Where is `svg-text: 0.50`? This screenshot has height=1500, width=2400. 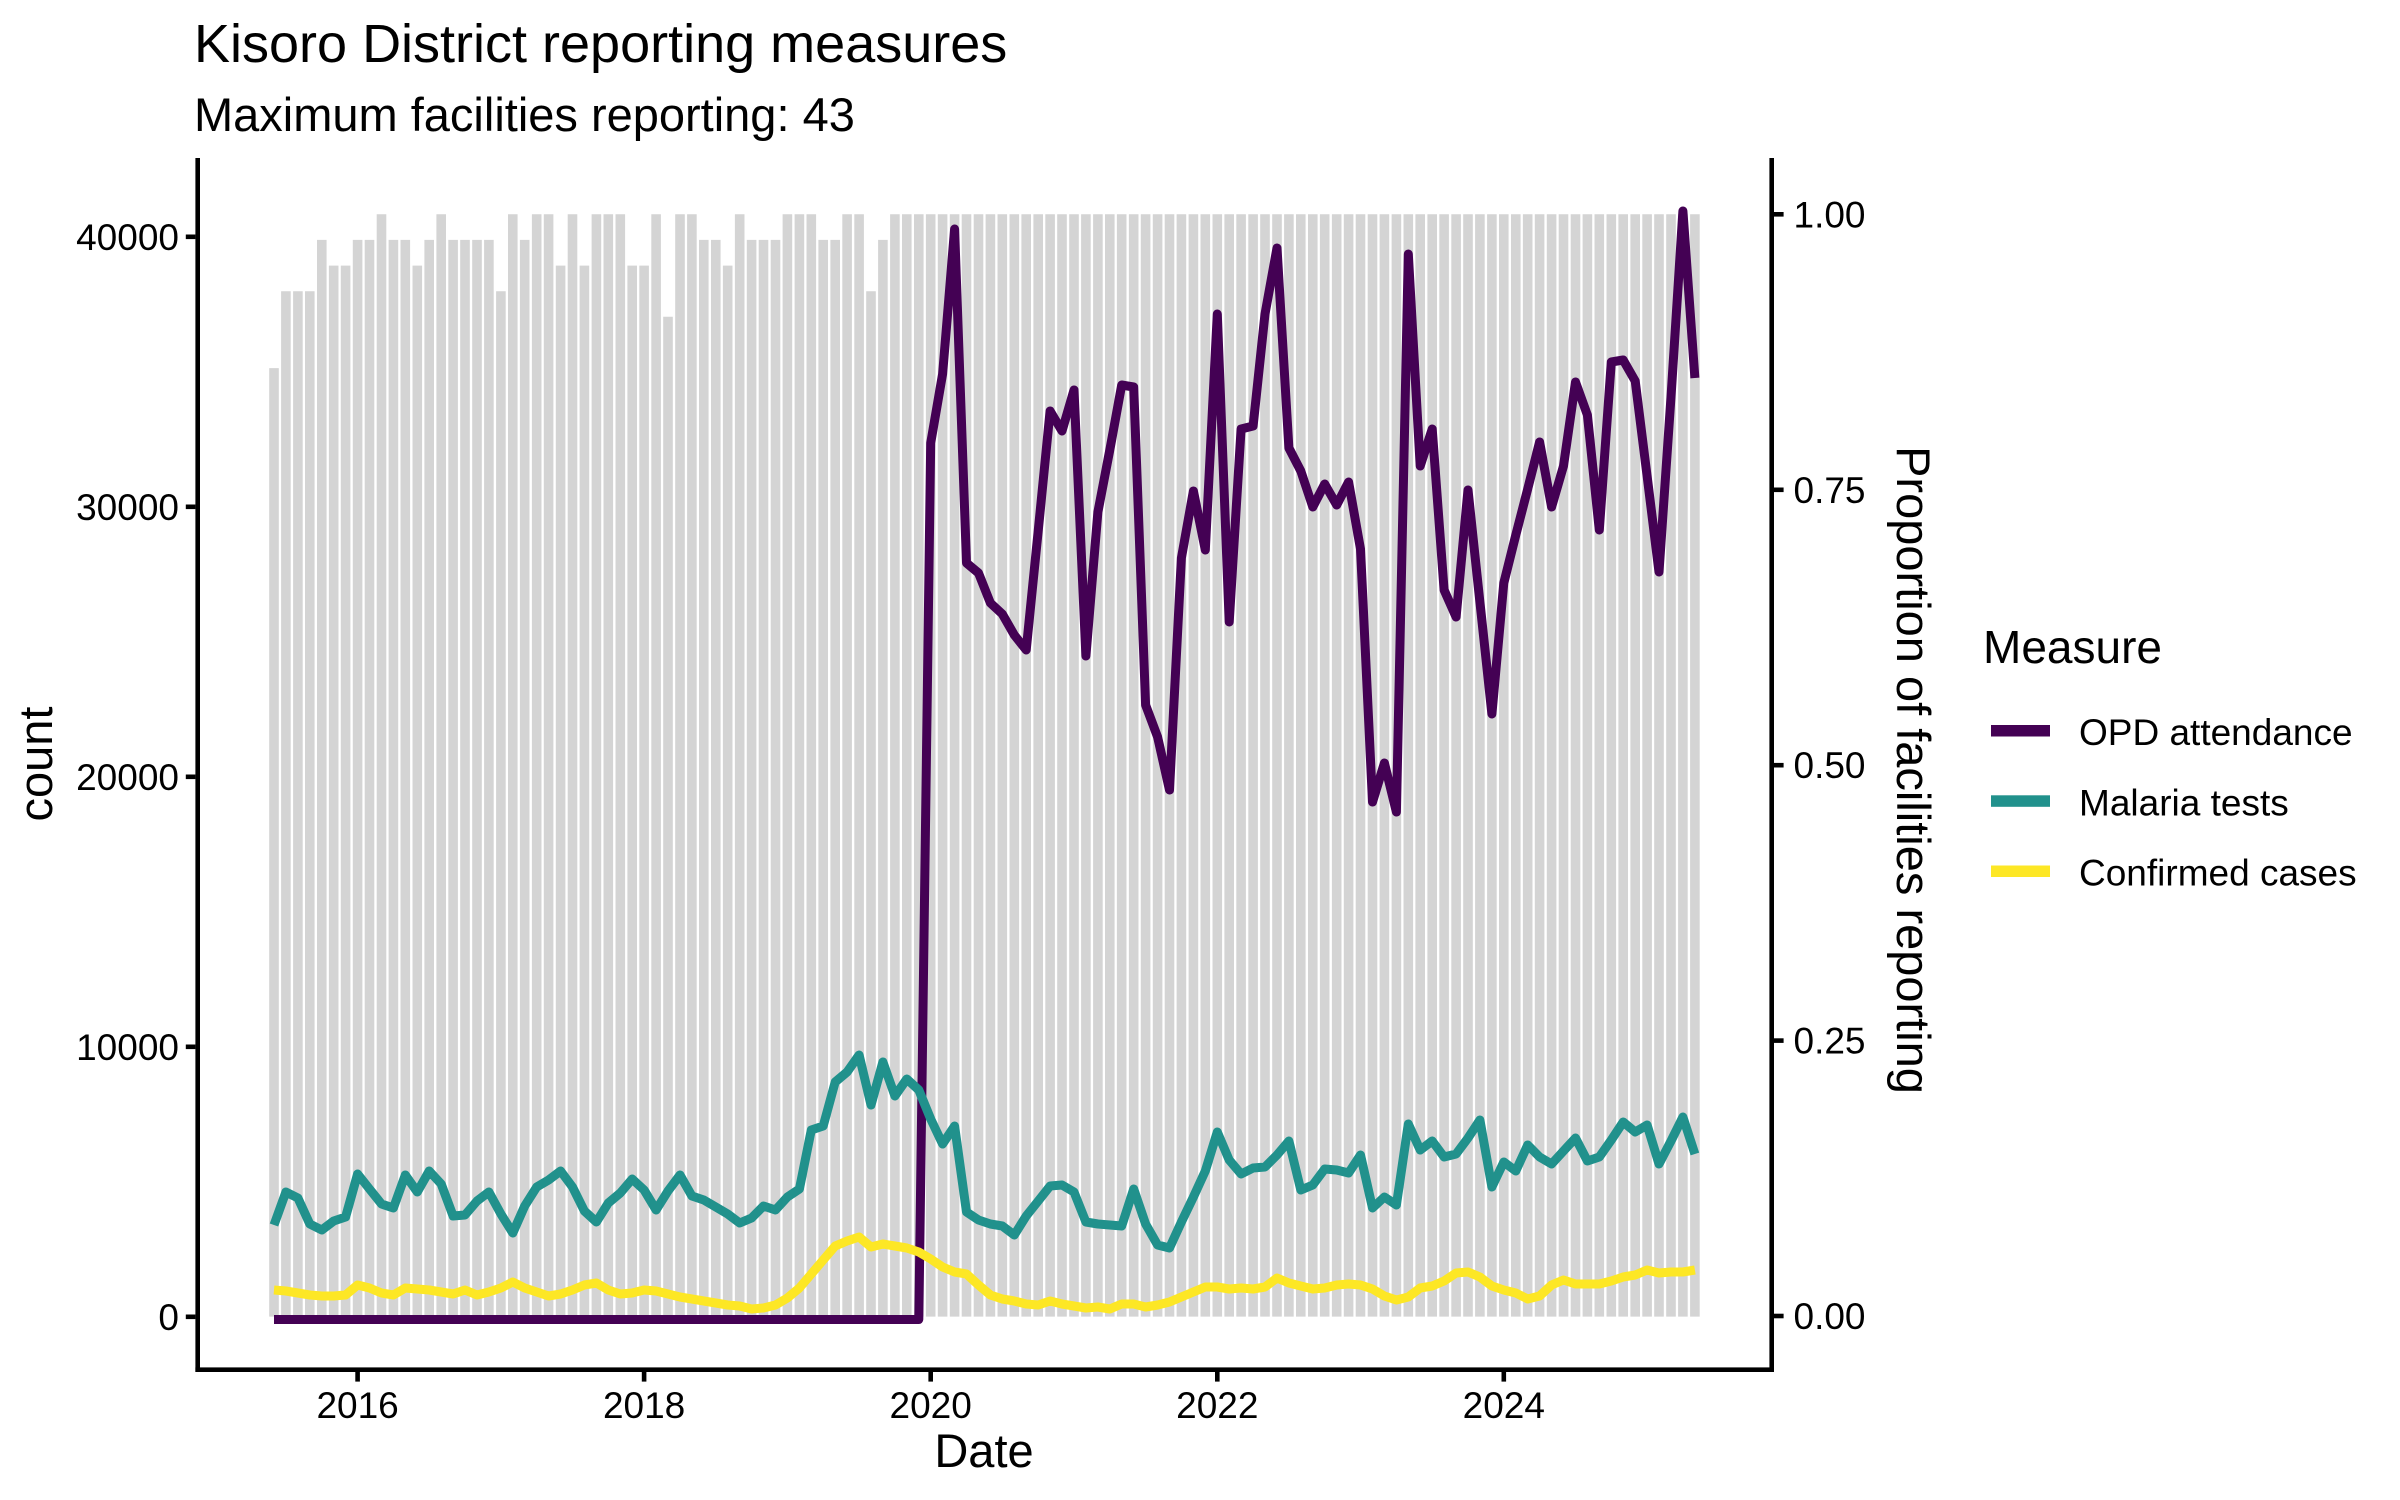
svg-text: 0.50 is located at coordinates (1830, 765).